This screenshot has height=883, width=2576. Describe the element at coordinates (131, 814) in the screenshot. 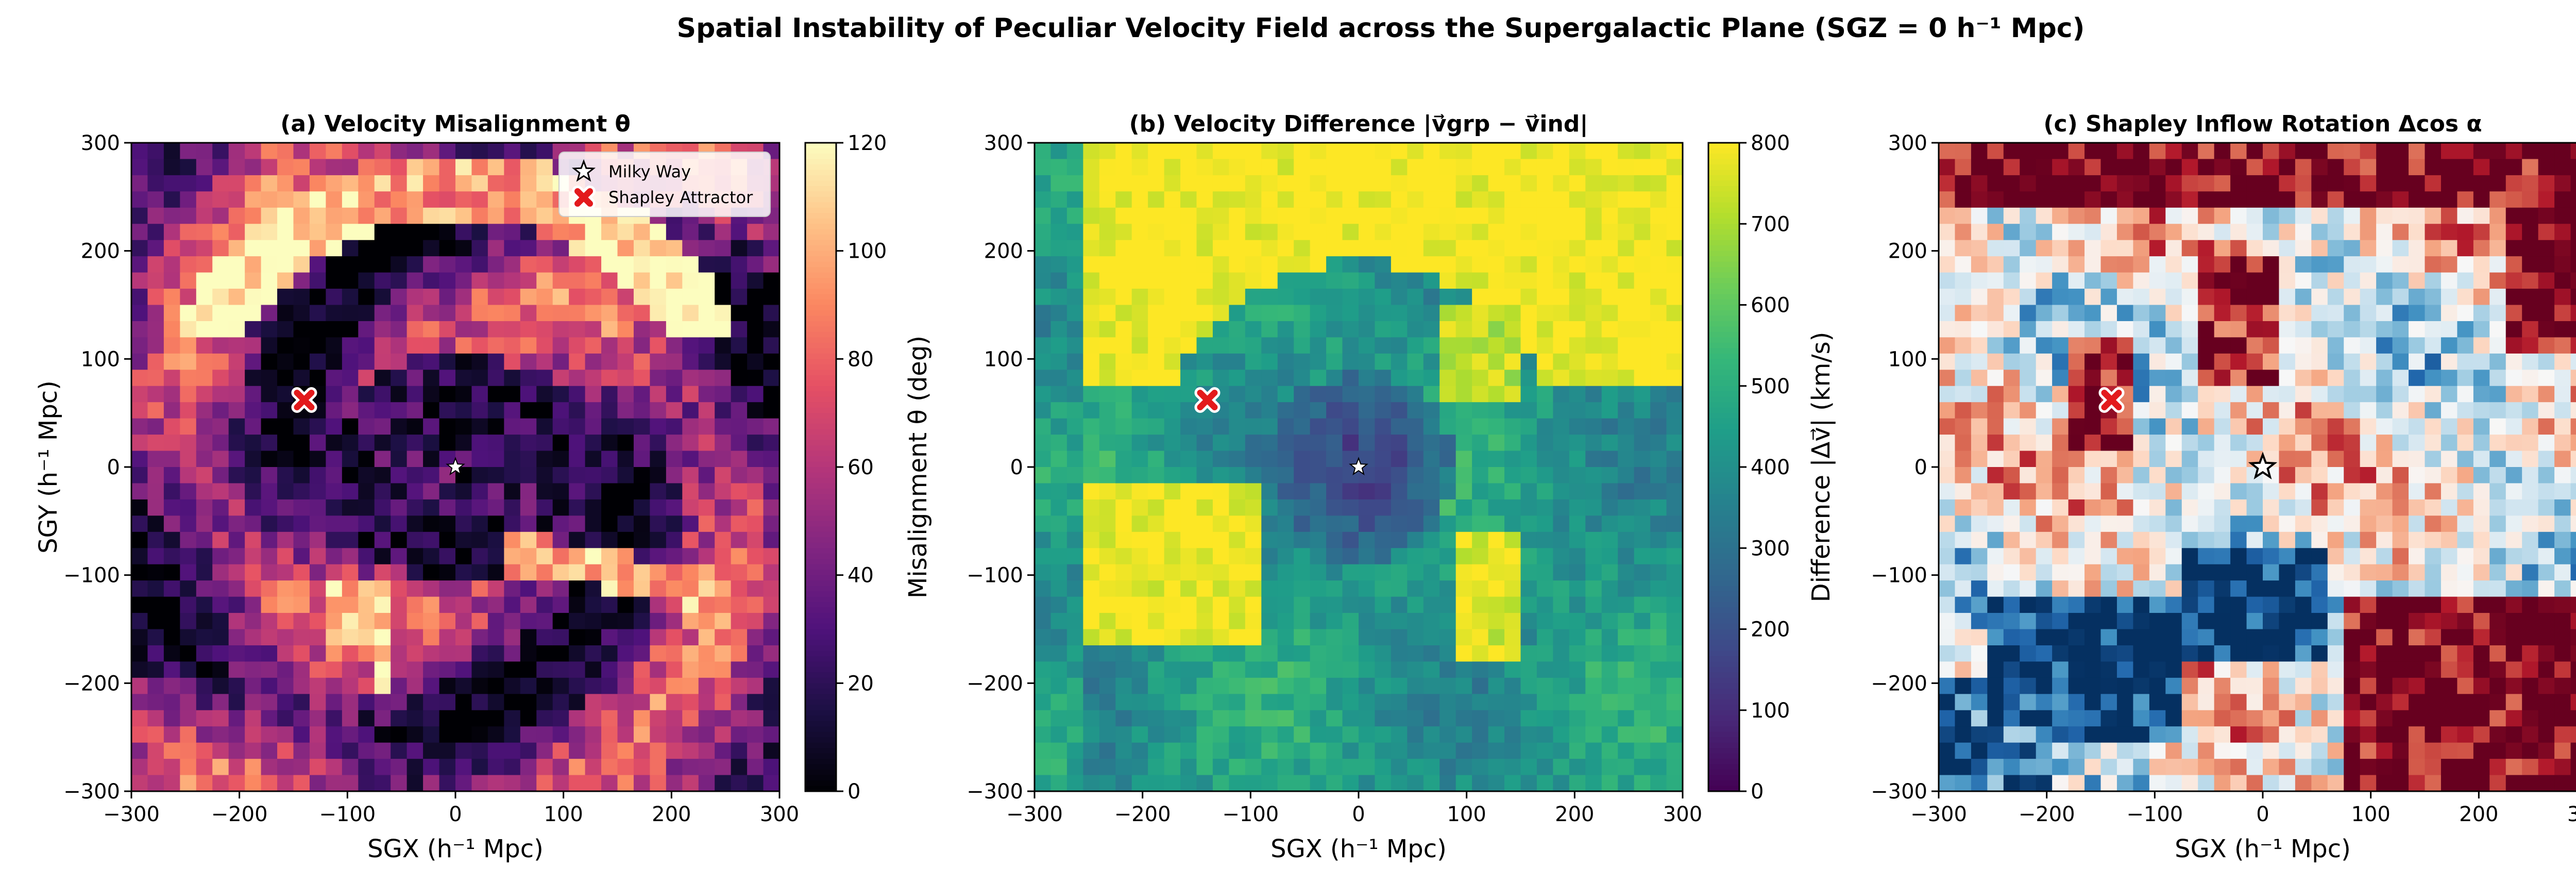

I see `x-tick-label: −300` at that location.